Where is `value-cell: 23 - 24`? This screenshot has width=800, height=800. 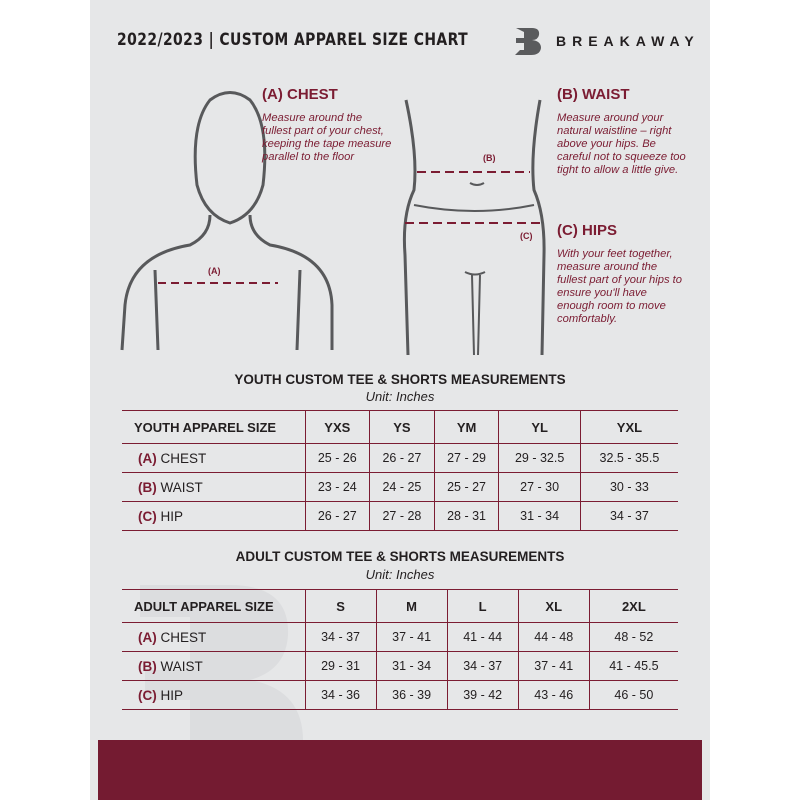 value-cell: 23 - 24 is located at coordinates (337, 487).